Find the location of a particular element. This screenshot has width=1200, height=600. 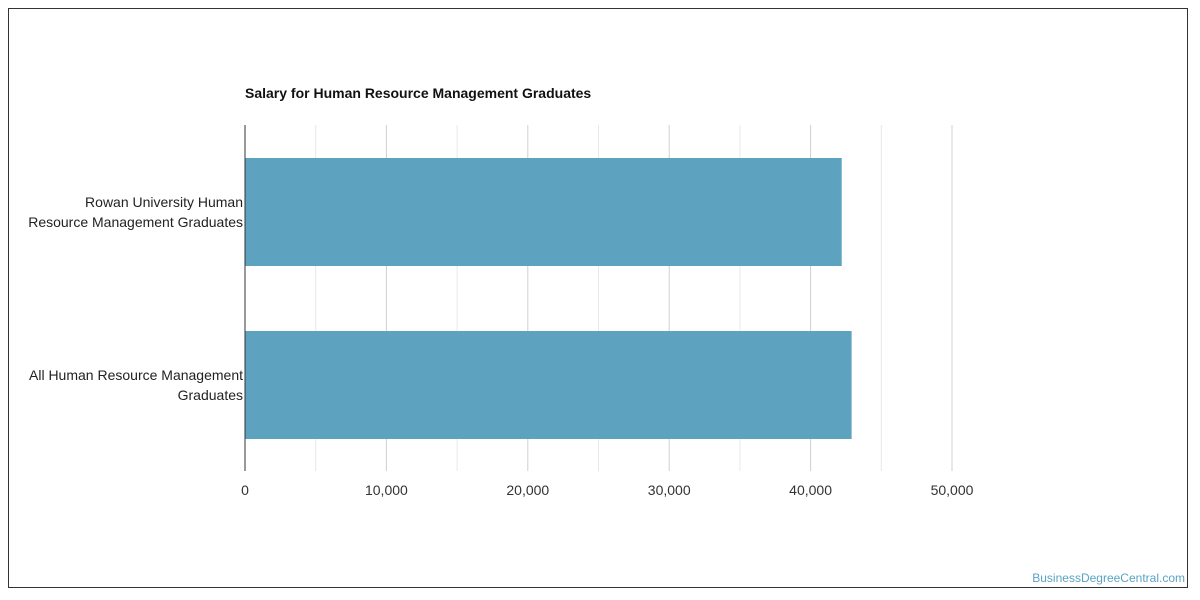

x-tick-label: 10,000 is located at coordinates (386, 490).